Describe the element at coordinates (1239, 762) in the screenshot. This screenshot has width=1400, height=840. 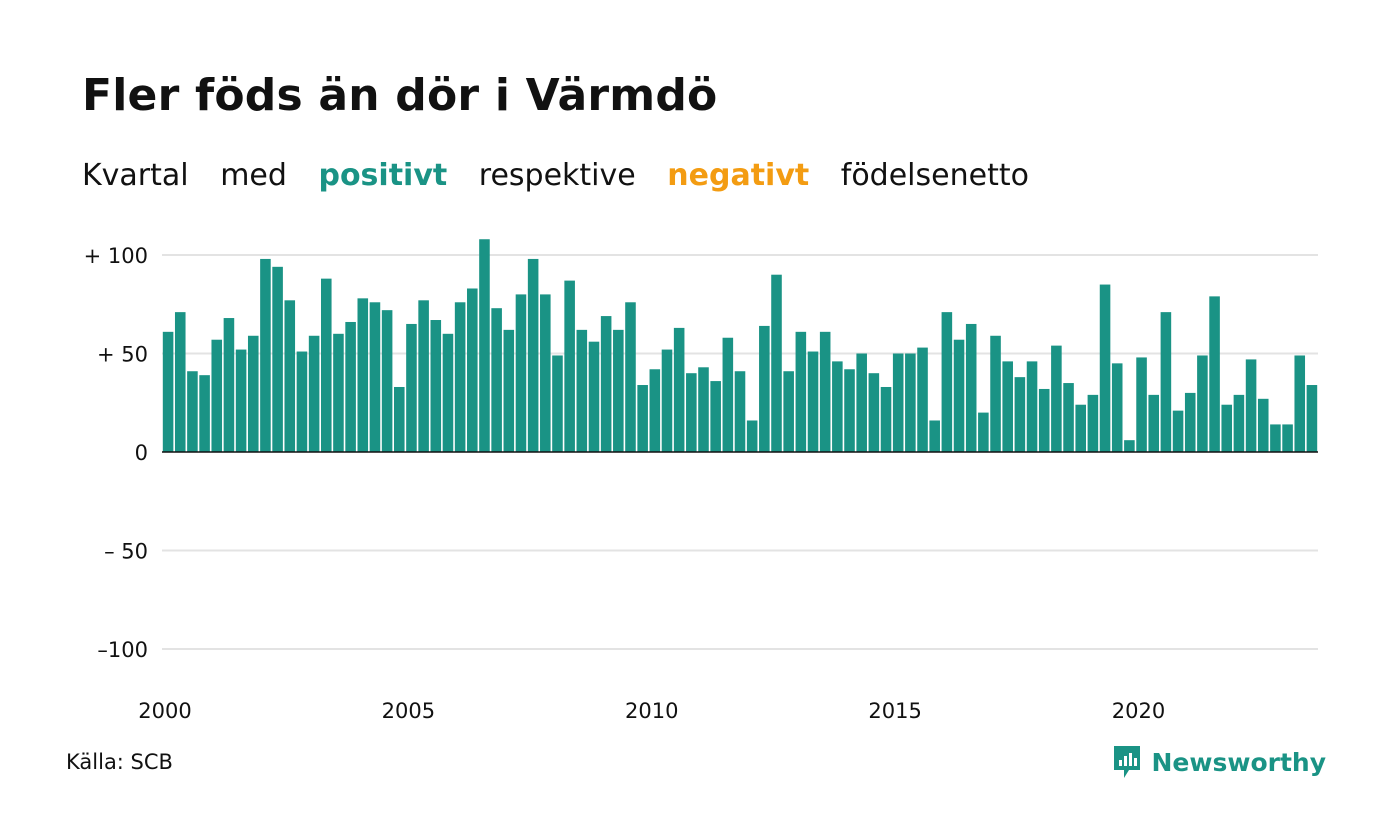
I see `brand-name: Newsworthy` at that location.